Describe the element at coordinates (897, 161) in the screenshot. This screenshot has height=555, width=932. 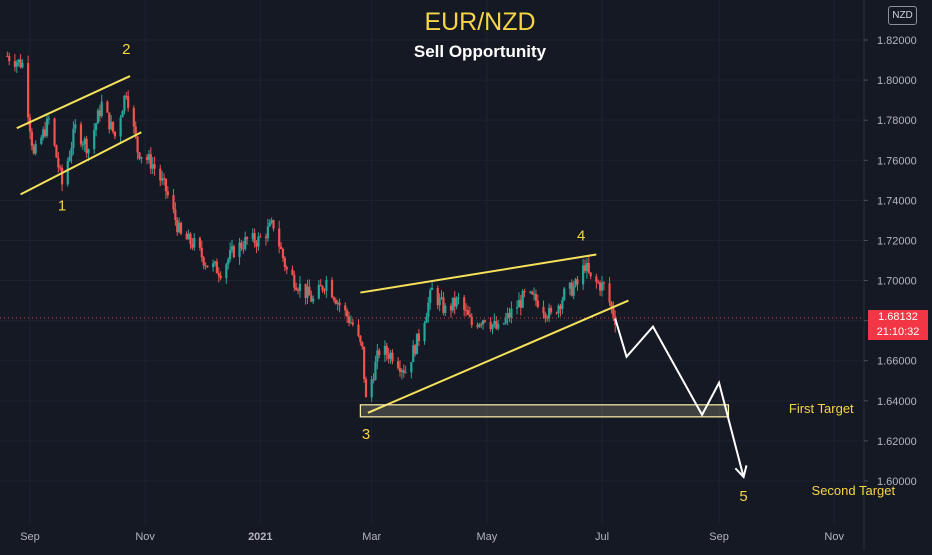
I see `y-tick-label: 1.76000` at that location.